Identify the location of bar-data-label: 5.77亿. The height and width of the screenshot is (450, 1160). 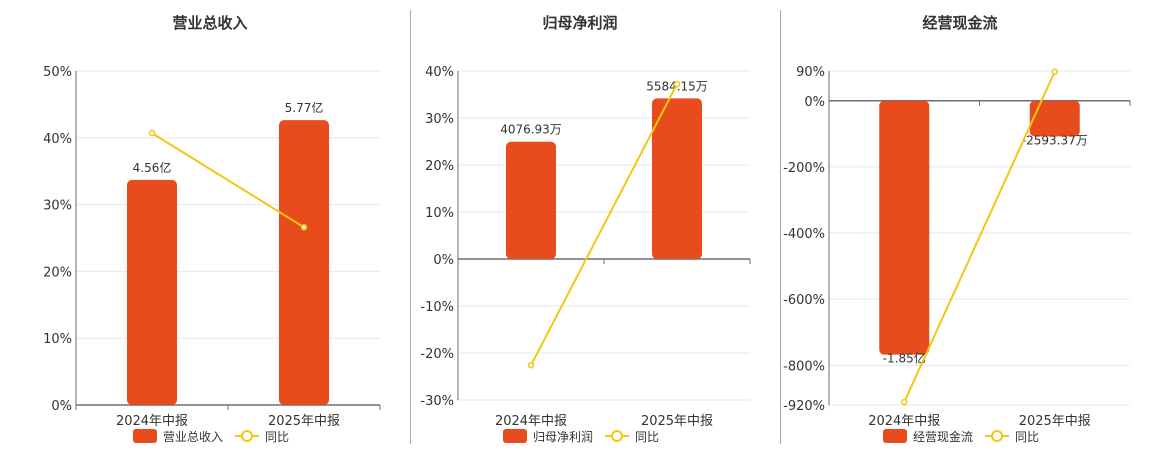
(304, 107).